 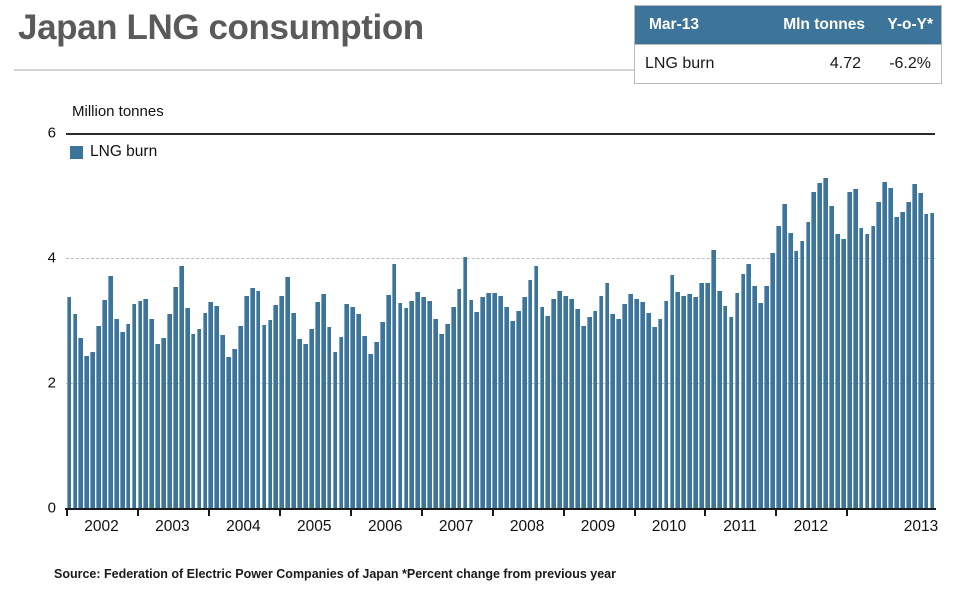 What do you see at coordinates (500, 509) in the screenshot?
I see `axis-baseline` at bounding box center [500, 509].